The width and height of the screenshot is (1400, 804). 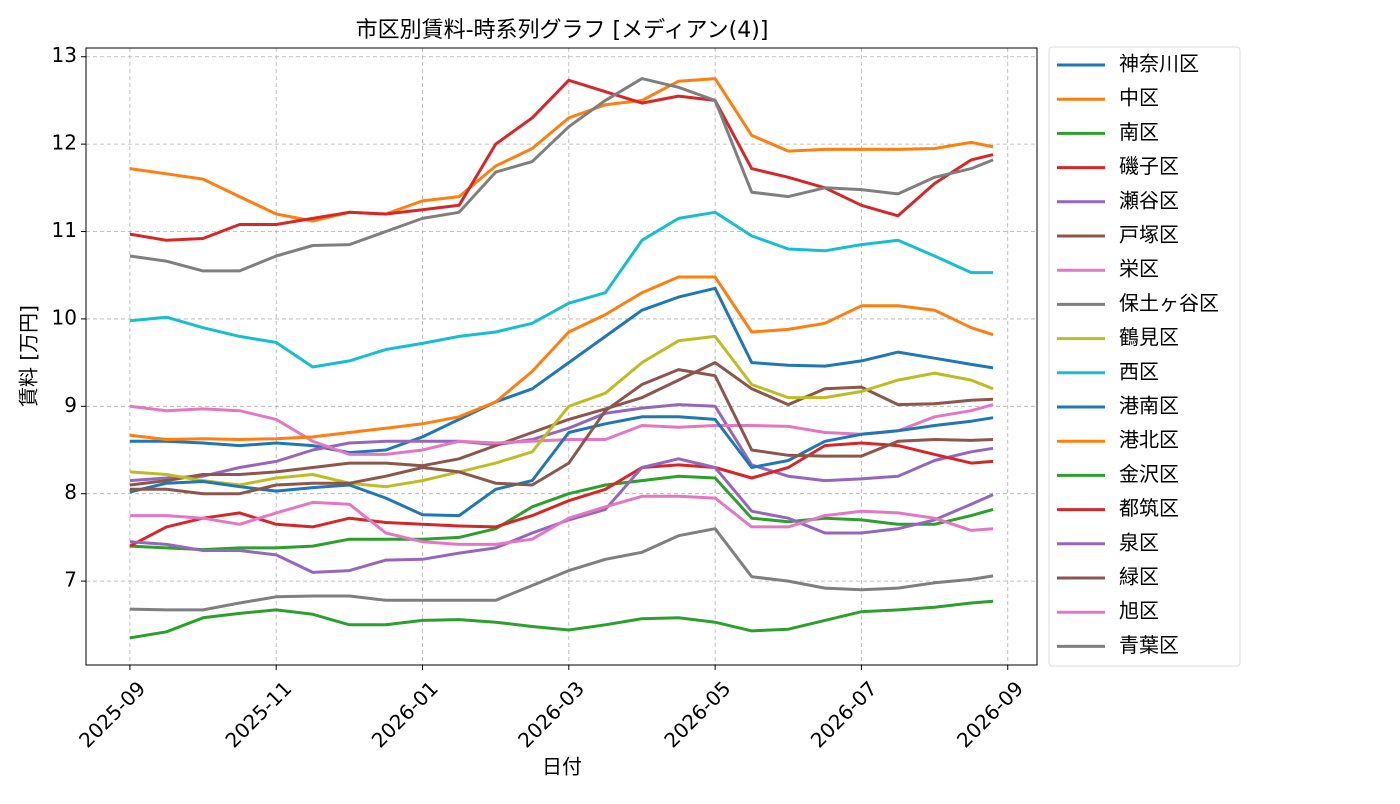 What do you see at coordinates (64, 230) in the screenshot?
I see `y-tick-label: 11` at bounding box center [64, 230].